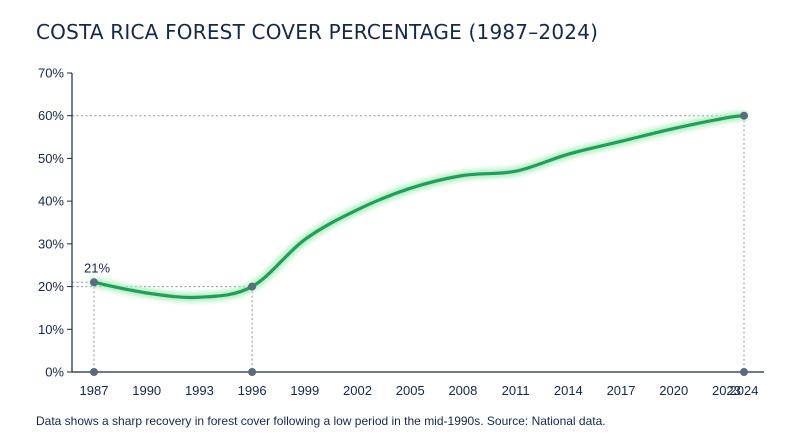 Image resolution: width=800 pixels, height=447 pixels. I want to click on x-tick-label: 1996, so click(252, 390).